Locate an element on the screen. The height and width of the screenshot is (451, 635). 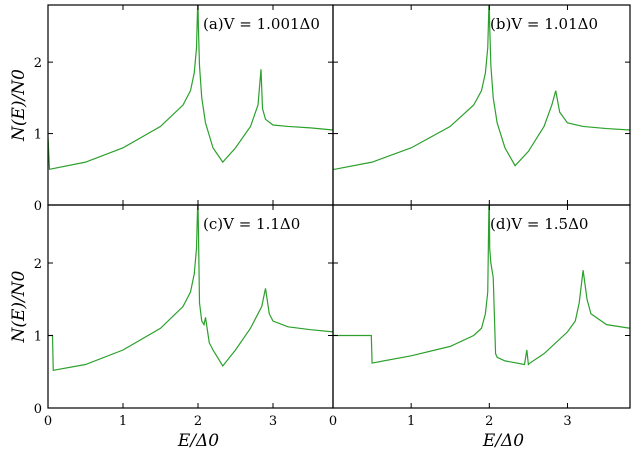
panel-label-b: (b)V = 1.01Δ0 is located at coordinates (544, 24).